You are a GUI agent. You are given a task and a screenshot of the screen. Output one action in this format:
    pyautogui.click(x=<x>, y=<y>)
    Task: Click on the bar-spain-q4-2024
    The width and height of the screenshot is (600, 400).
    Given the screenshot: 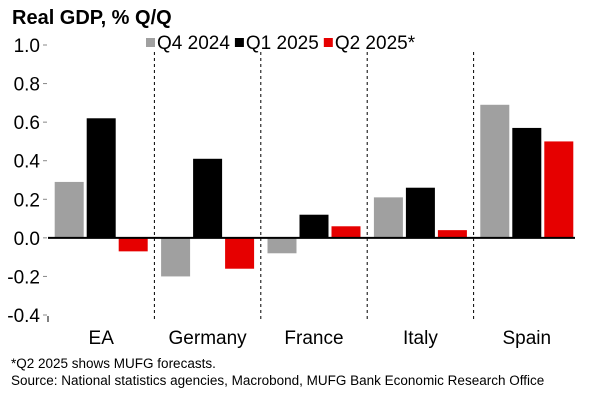 What is the action you would take?
    pyautogui.click(x=495, y=171)
    